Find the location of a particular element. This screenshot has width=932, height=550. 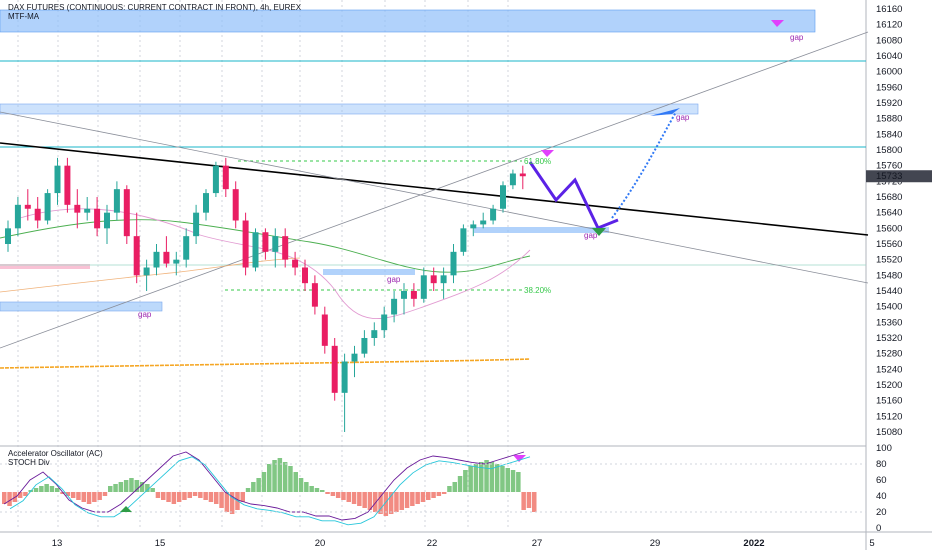

last-price-label: 15733 is located at coordinates (889, 176).